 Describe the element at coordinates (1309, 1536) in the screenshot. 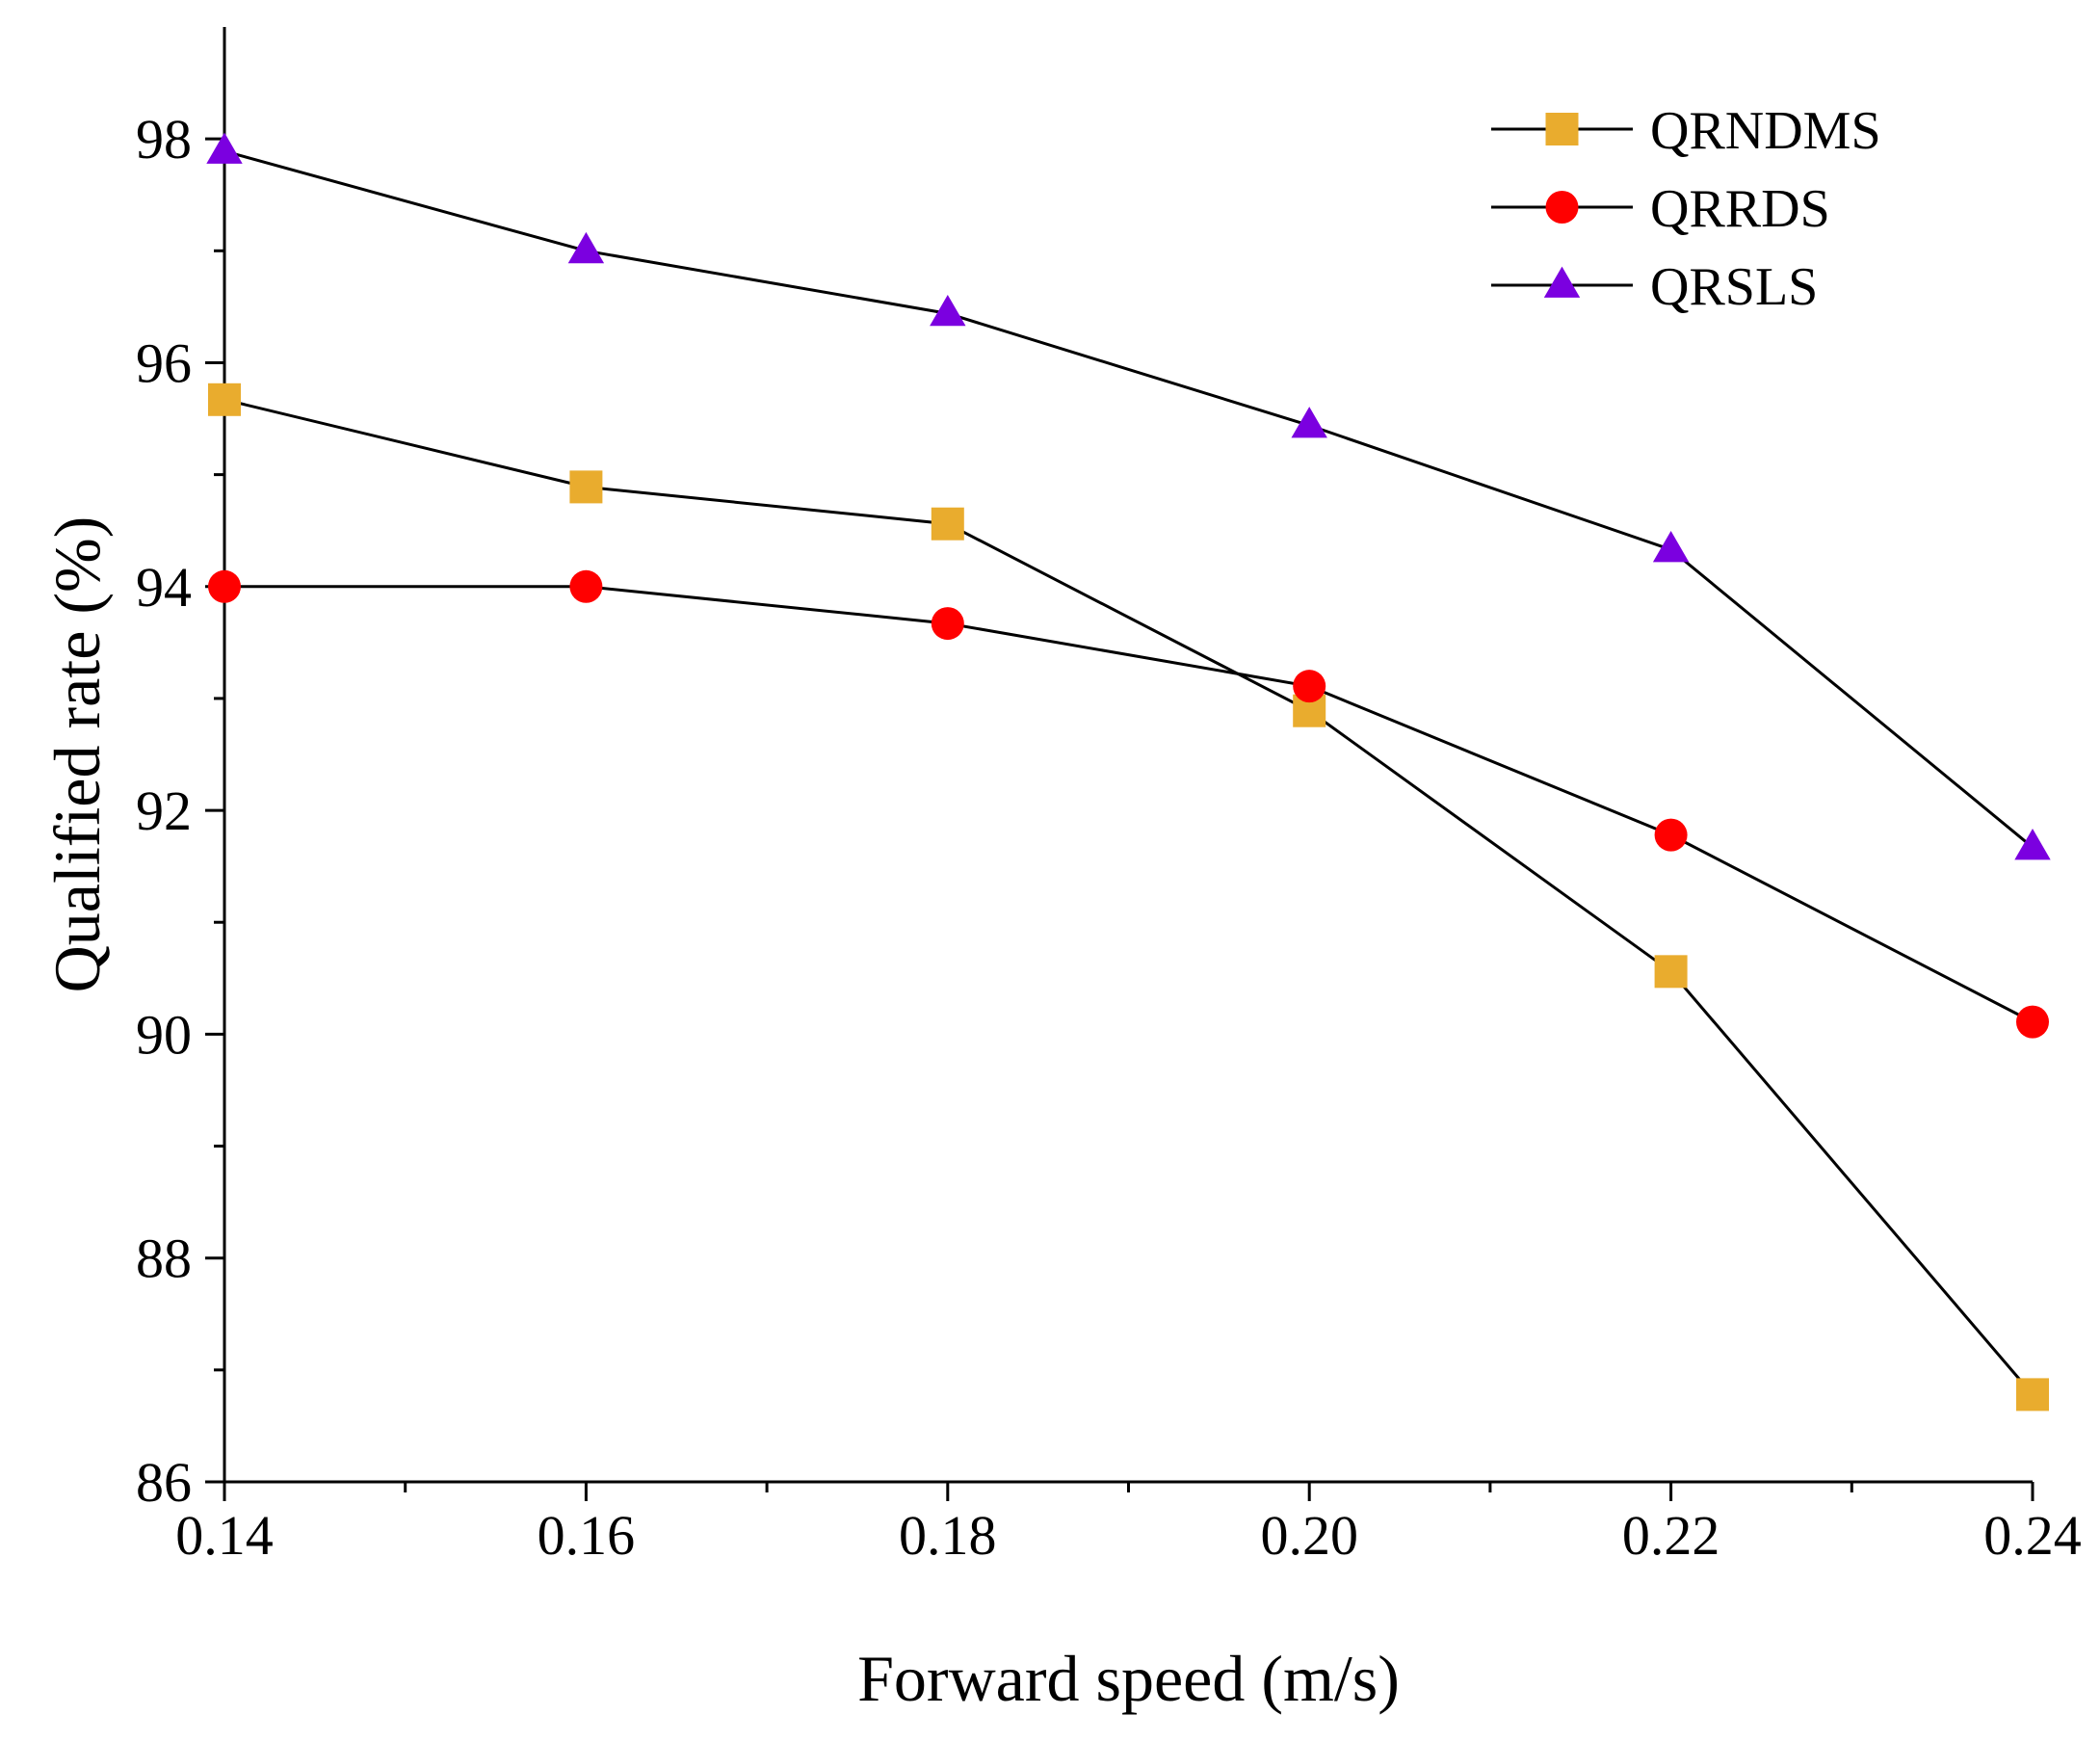

I see `x-tick-label: 0.20` at that location.